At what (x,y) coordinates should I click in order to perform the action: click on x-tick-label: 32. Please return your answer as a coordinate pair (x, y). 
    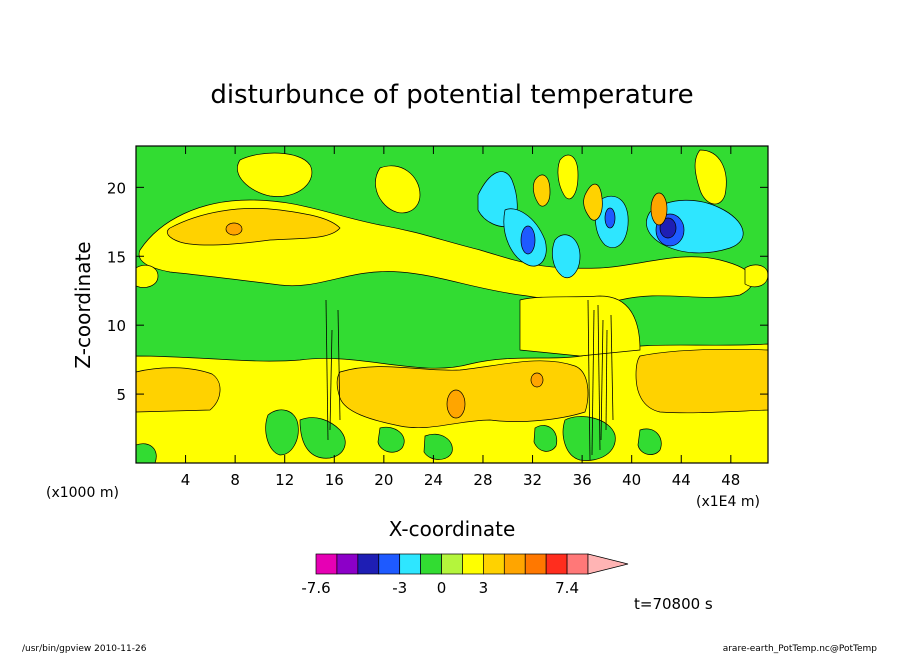
    Looking at the image, I should click on (532, 480).